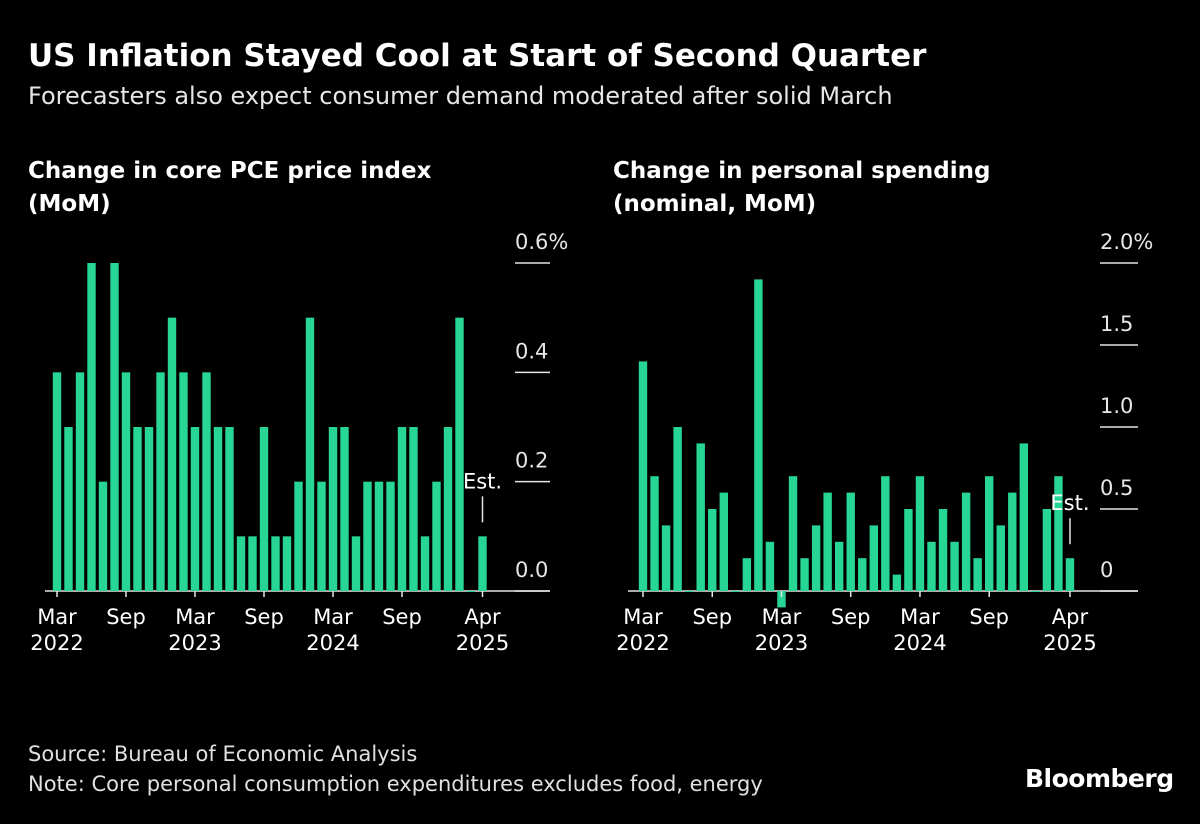  What do you see at coordinates (223, 754) in the screenshot?
I see `source: Source: Bureau of Economic Analysis` at bounding box center [223, 754].